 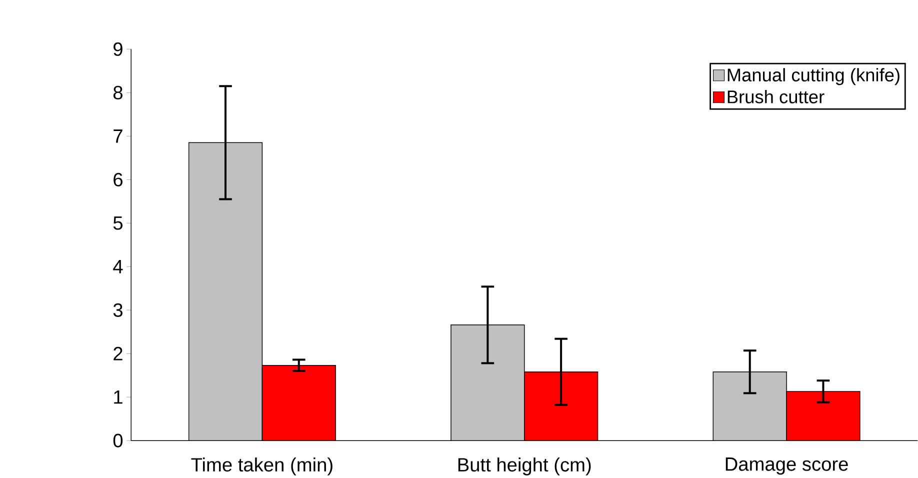 I want to click on y-tick-label: 3, so click(x=117, y=310).